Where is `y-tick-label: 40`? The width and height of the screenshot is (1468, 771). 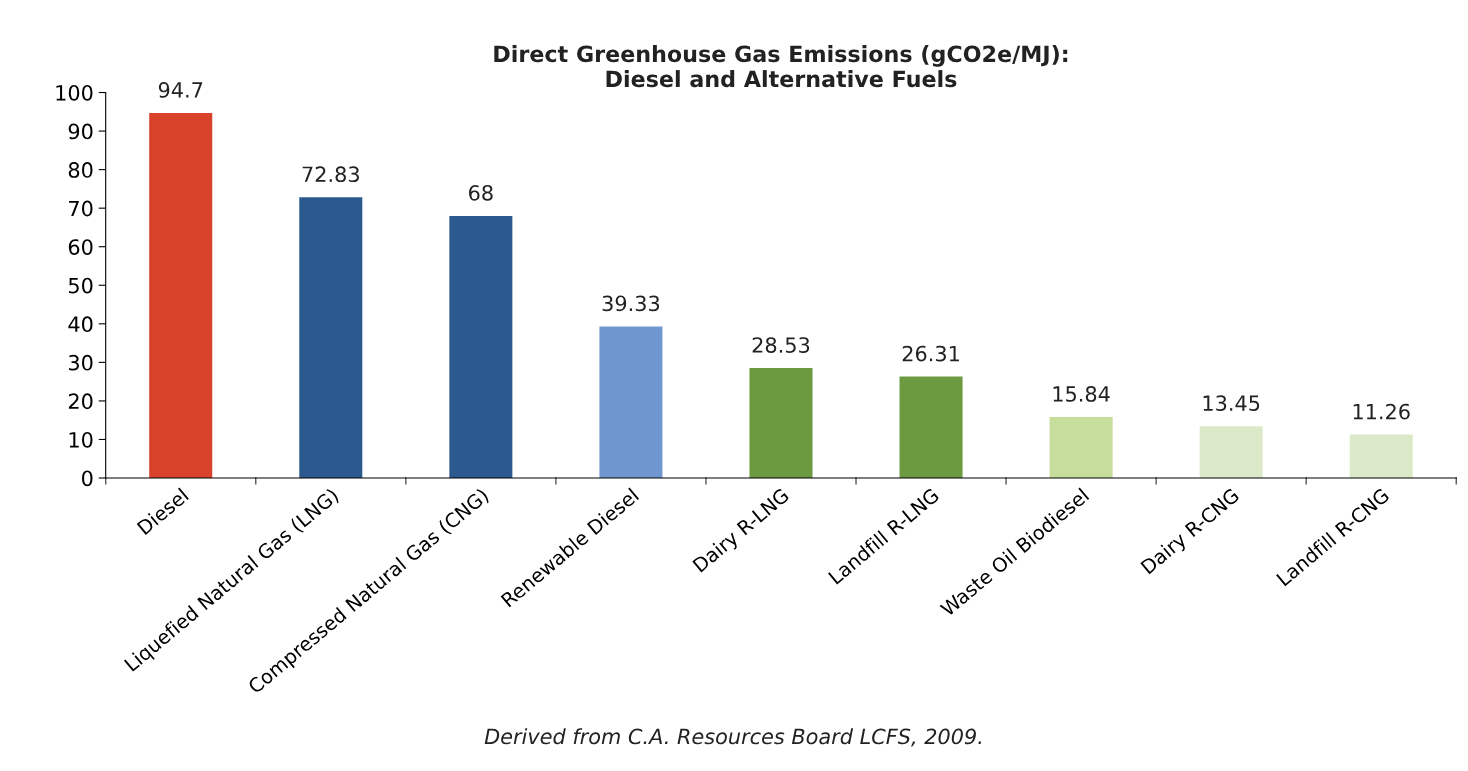 y-tick-label: 40 is located at coordinates (80, 324).